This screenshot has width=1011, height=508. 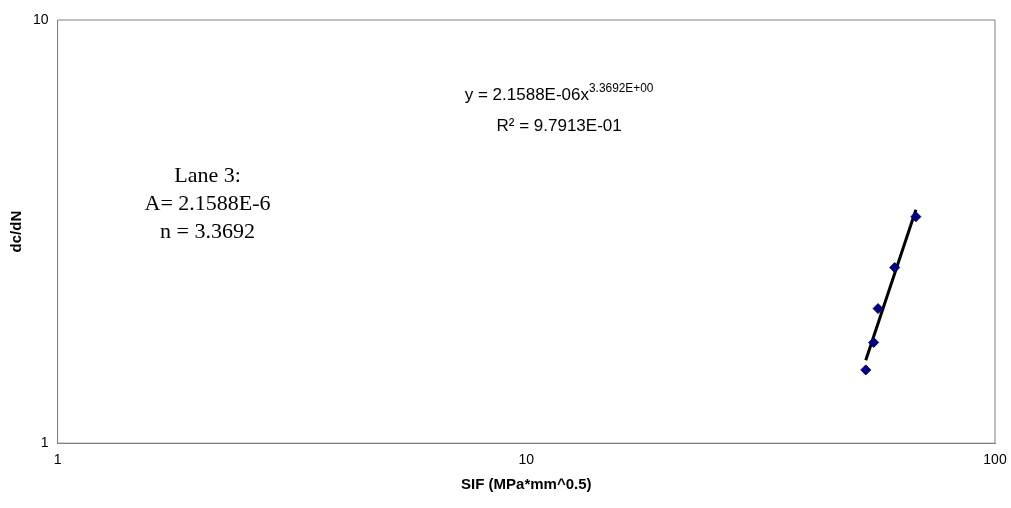 I want to click on x-tick-label: 100, so click(x=995, y=459).